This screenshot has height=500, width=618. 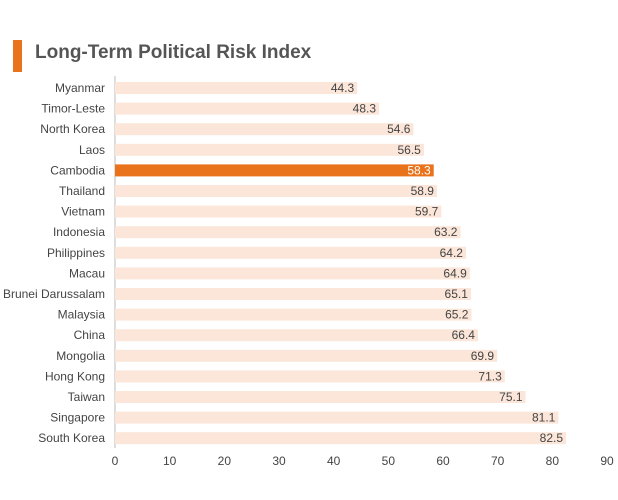 I want to click on x-tick-label: 50, so click(x=389, y=461).